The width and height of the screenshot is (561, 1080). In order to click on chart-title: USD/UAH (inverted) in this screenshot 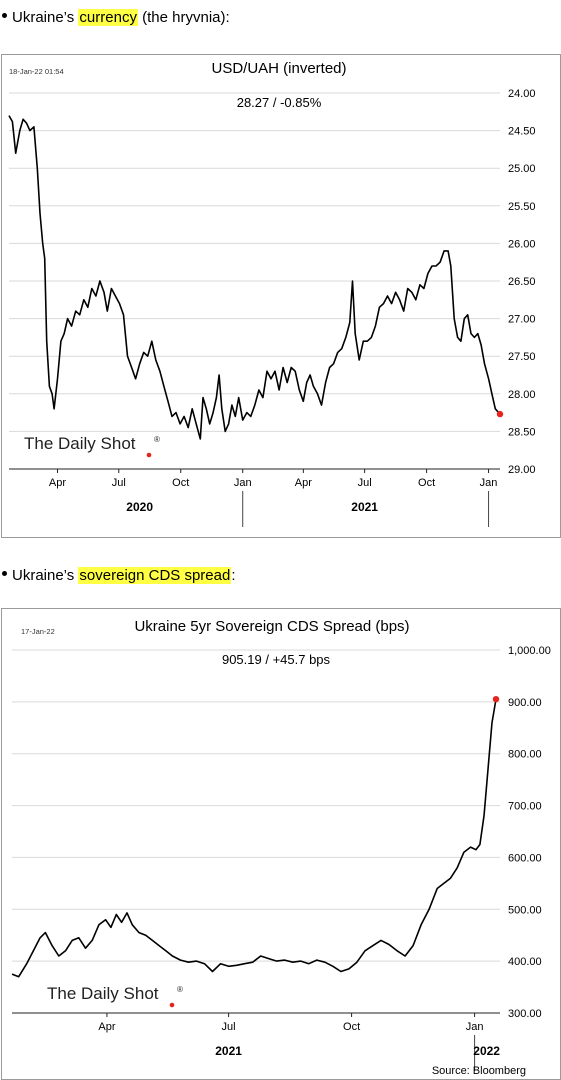, I will do `click(278, 68)`.